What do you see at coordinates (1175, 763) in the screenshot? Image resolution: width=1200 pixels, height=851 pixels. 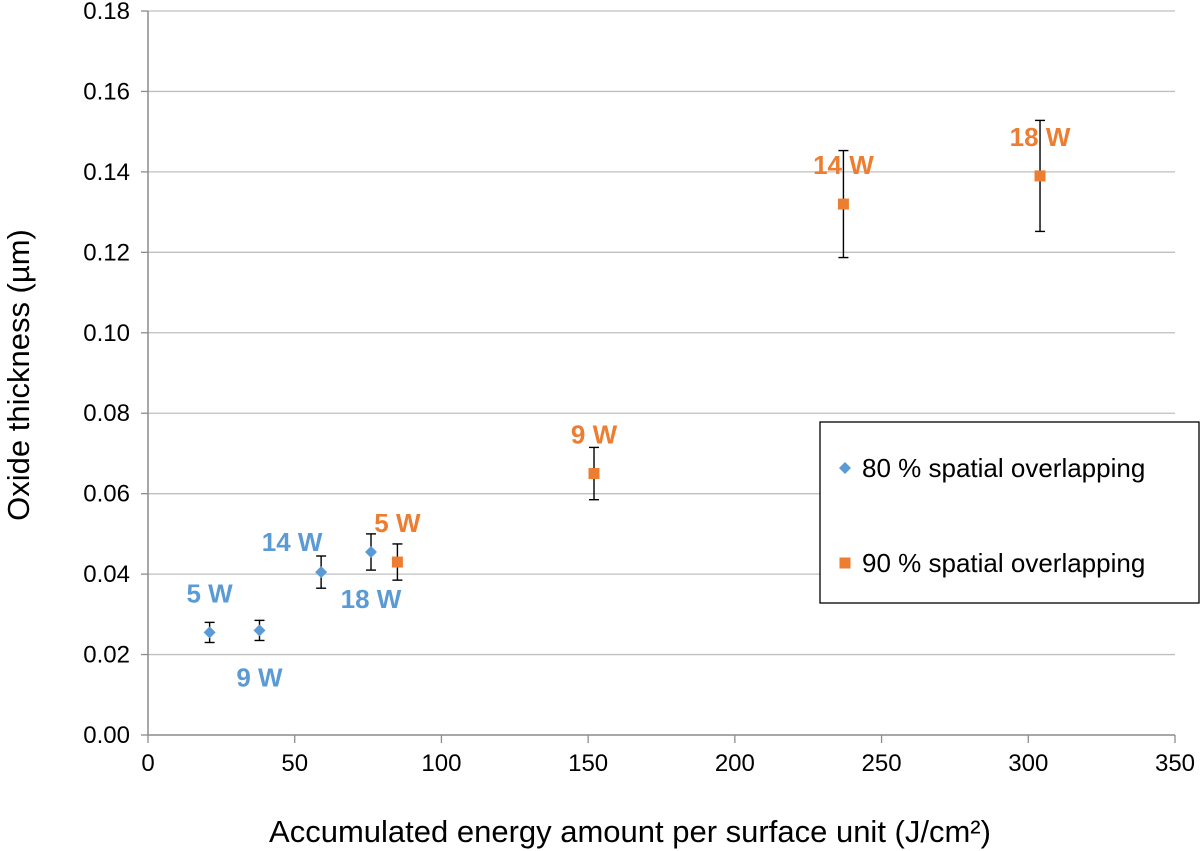 I see `x-tick-label: 350` at bounding box center [1175, 763].